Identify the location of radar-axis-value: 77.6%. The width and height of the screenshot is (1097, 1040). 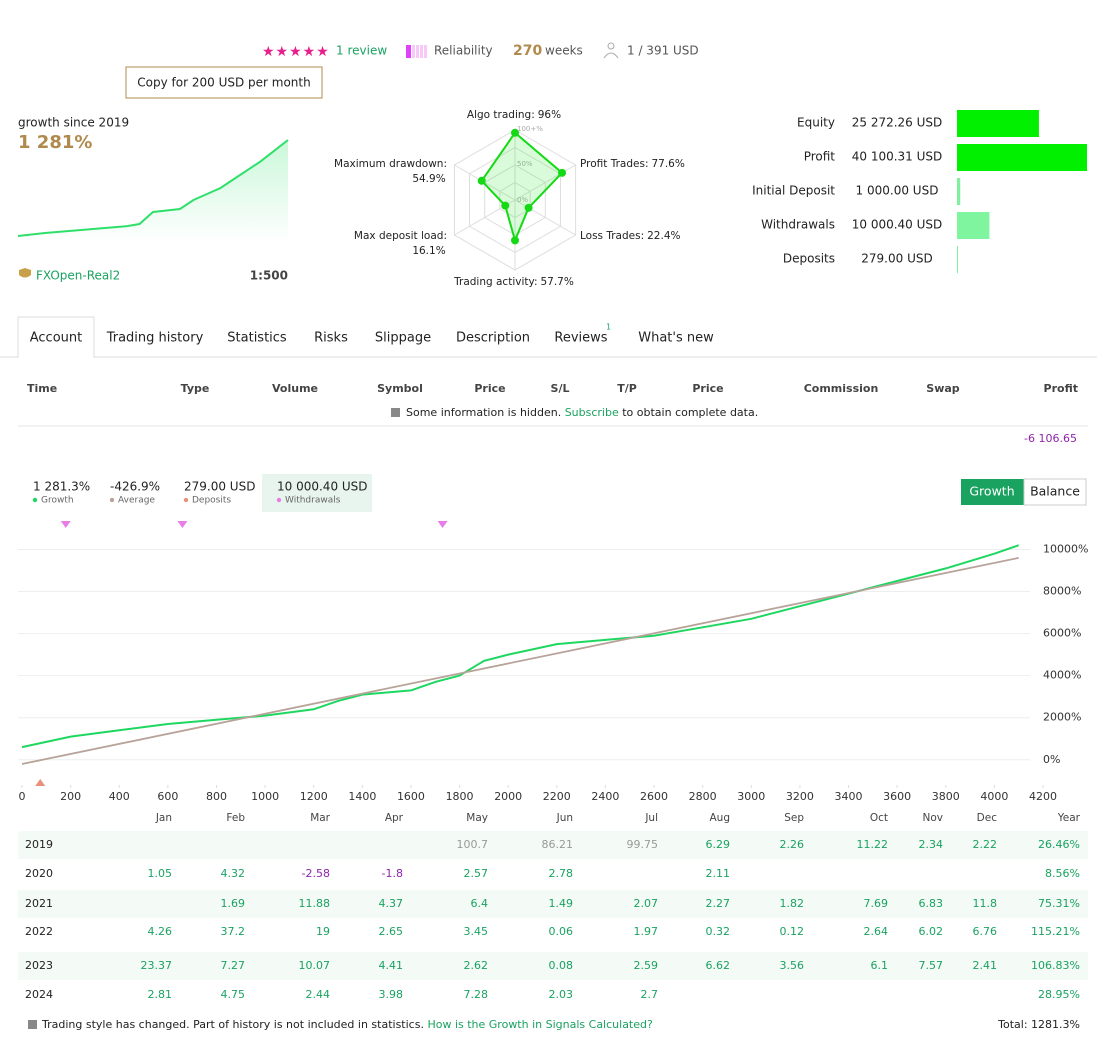
(667, 164).